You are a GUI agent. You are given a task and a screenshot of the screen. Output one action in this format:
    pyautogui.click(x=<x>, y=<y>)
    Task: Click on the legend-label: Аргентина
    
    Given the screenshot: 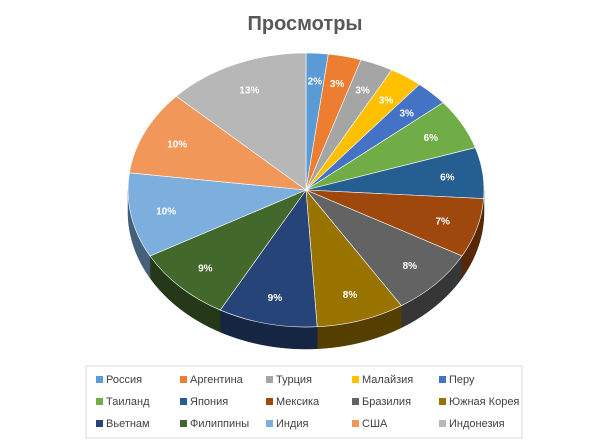 What is the action you would take?
    pyautogui.click(x=217, y=380)
    